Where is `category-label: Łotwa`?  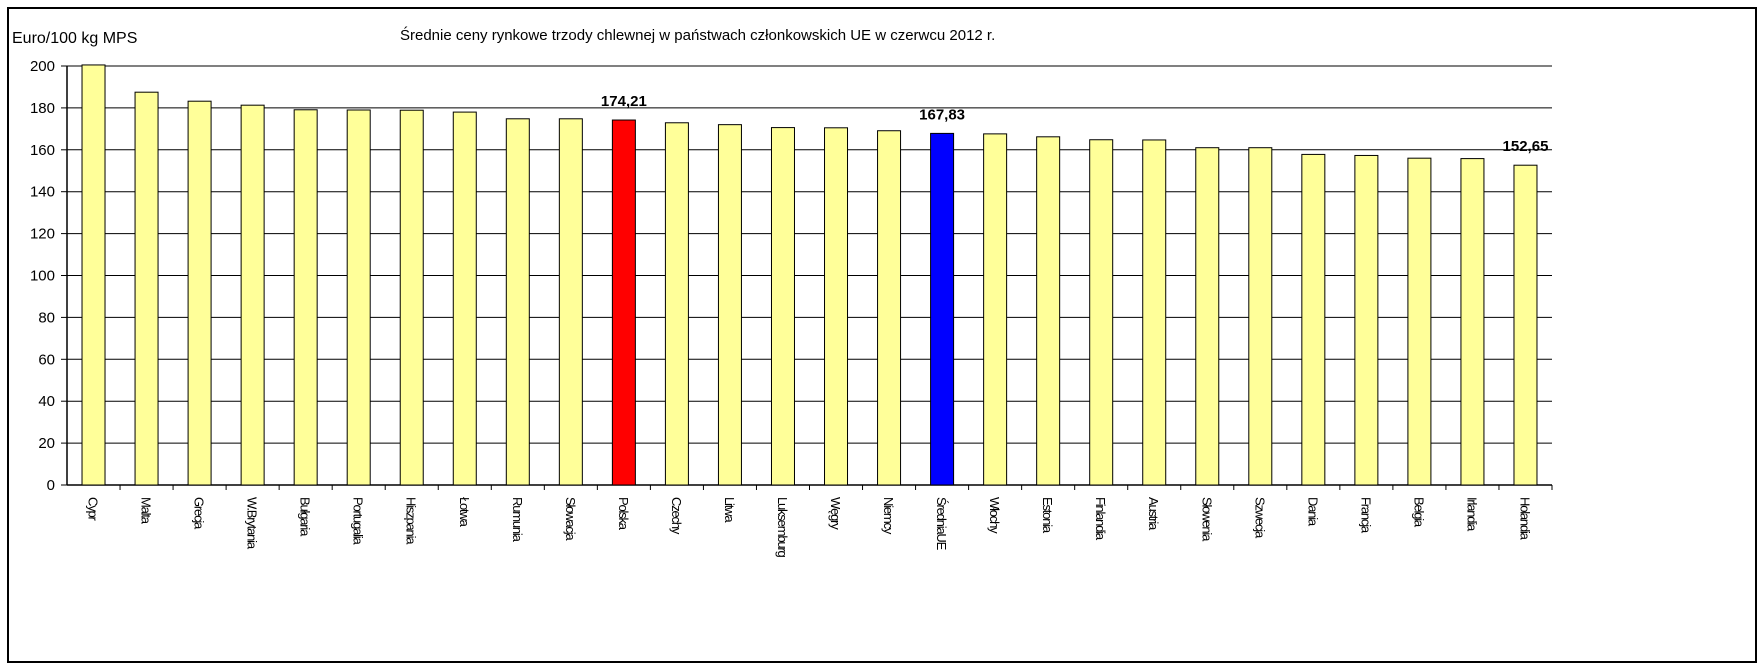
category-label: Łotwa is located at coordinates (464, 512).